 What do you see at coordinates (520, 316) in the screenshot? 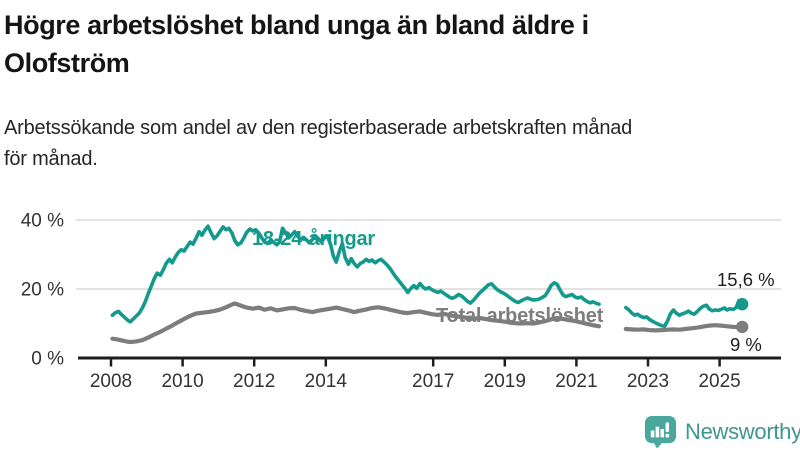
I see `series-label-total: Total arbetslöshet` at bounding box center [520, 316].